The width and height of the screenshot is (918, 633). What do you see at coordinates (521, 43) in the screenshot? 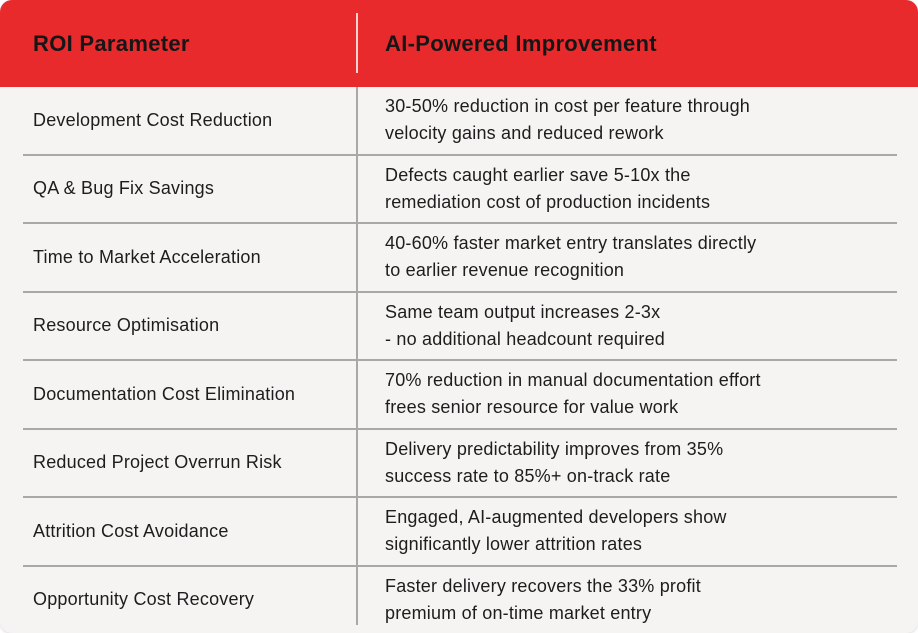
I see `header-ai-improvement: AI-Powered Improvement` at bounding box center [521, 43].